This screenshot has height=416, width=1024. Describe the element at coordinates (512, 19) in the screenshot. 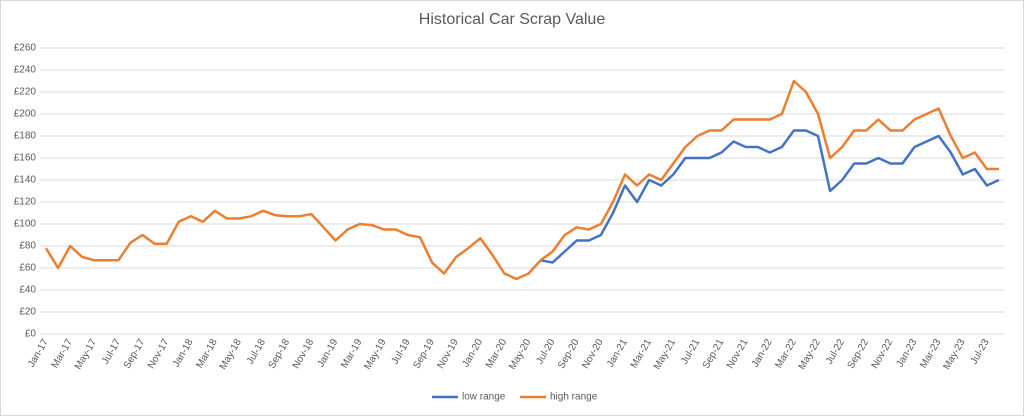

I see `chart-title: Historical Car Scrap Value` at that location.